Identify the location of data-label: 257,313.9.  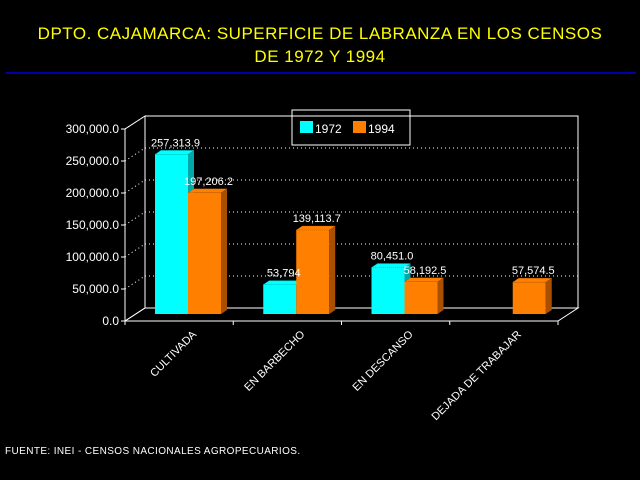
(175, 143).